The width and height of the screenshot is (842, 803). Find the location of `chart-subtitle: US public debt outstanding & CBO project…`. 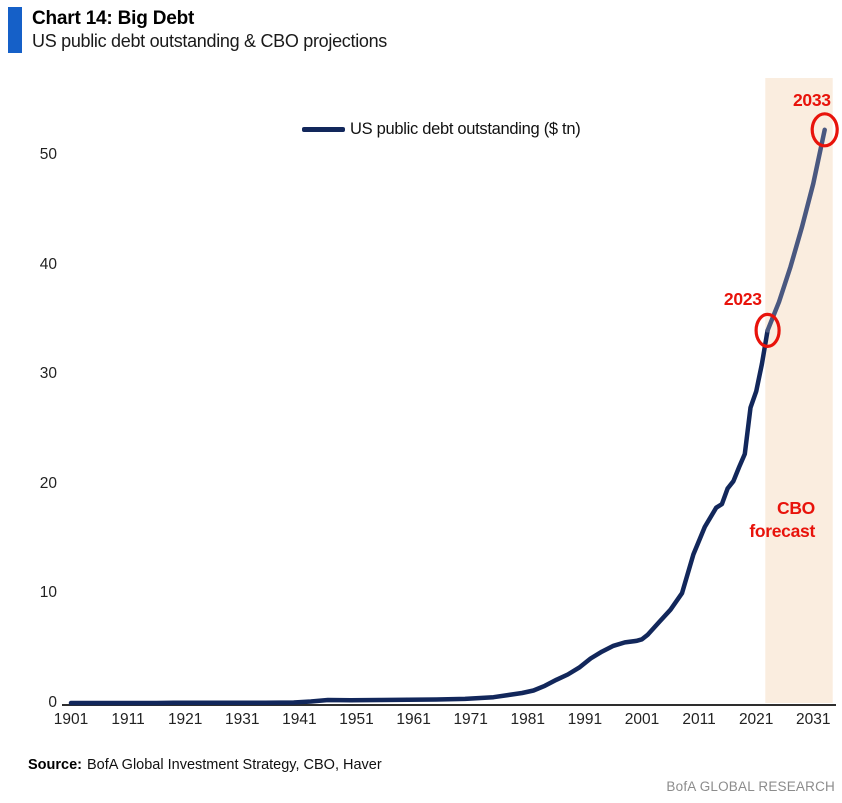

chart-subtitle: US public debt outstanding & CBO project… is located at coordinates (210, 41).